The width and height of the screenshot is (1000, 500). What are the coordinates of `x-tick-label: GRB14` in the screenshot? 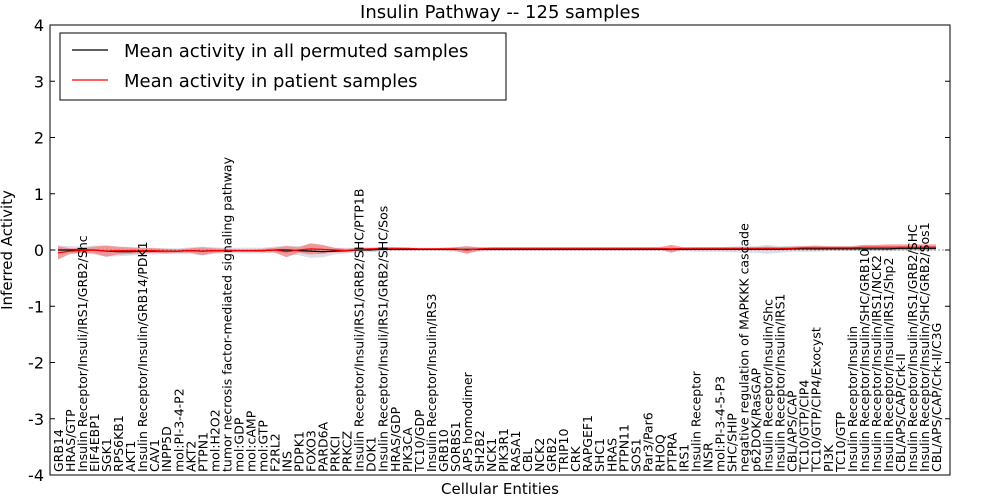 It's located at (58, 450).